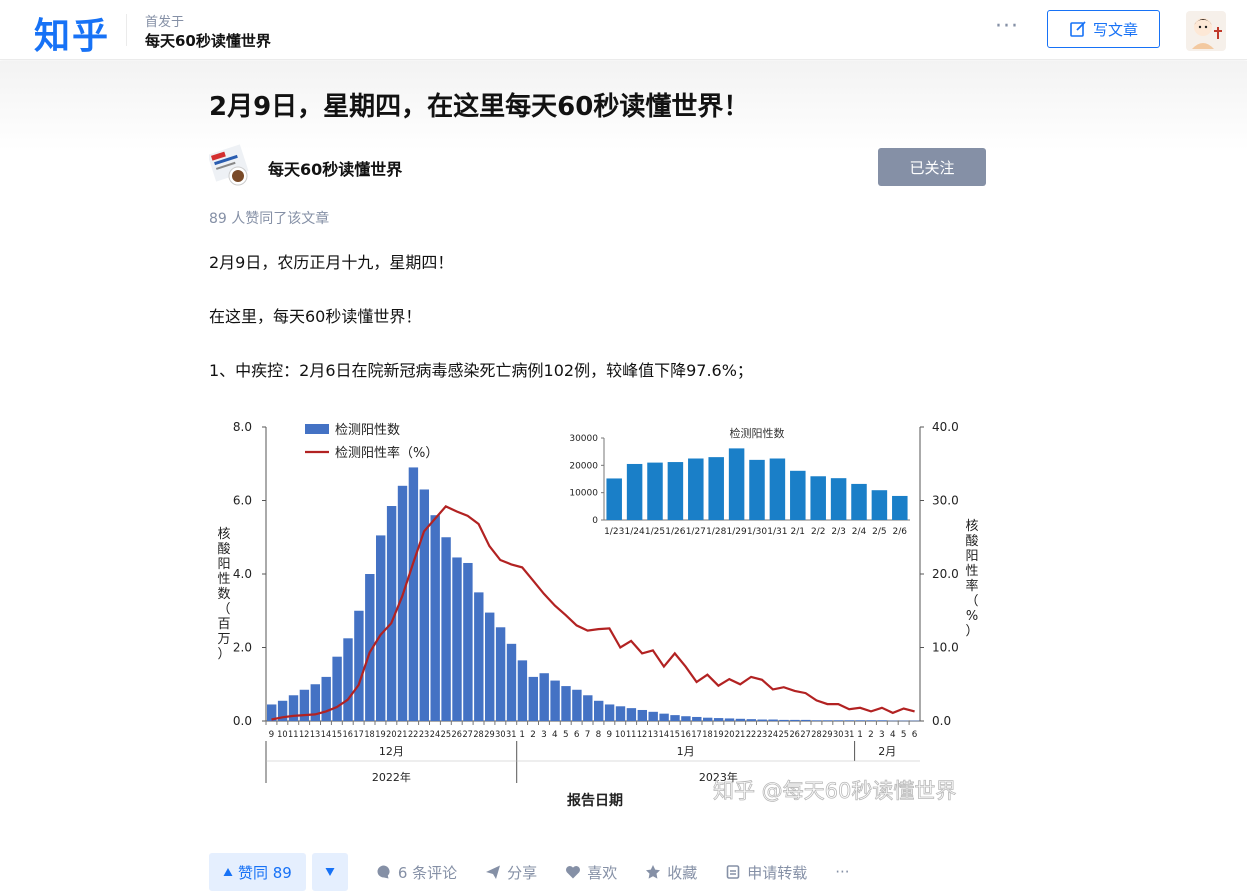 The height and width of the screenshot is (895, 1247). What do you see at coordinates (479, 107) in the screenshot?
I see `article-title: 2月9日，星期四，在这里每天60秒读懂世界！` at bounding box center [479, 107].